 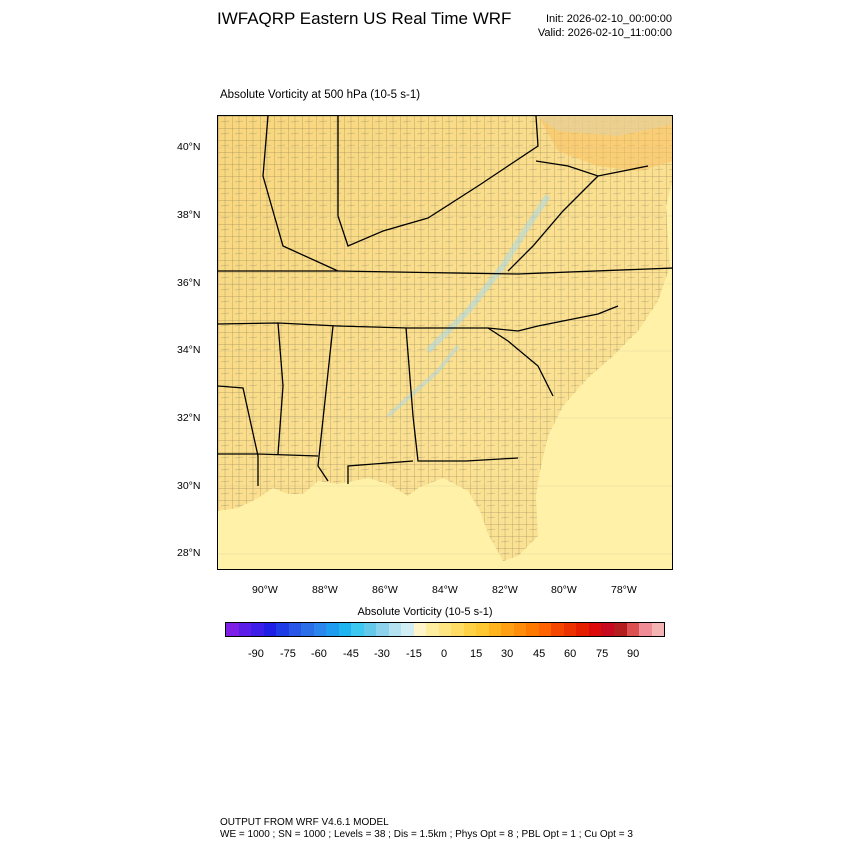 What do you see at coordinates (189, 350) in the screenshot?
I see `lat-label: 34°N` at bounding box center [189, 350].